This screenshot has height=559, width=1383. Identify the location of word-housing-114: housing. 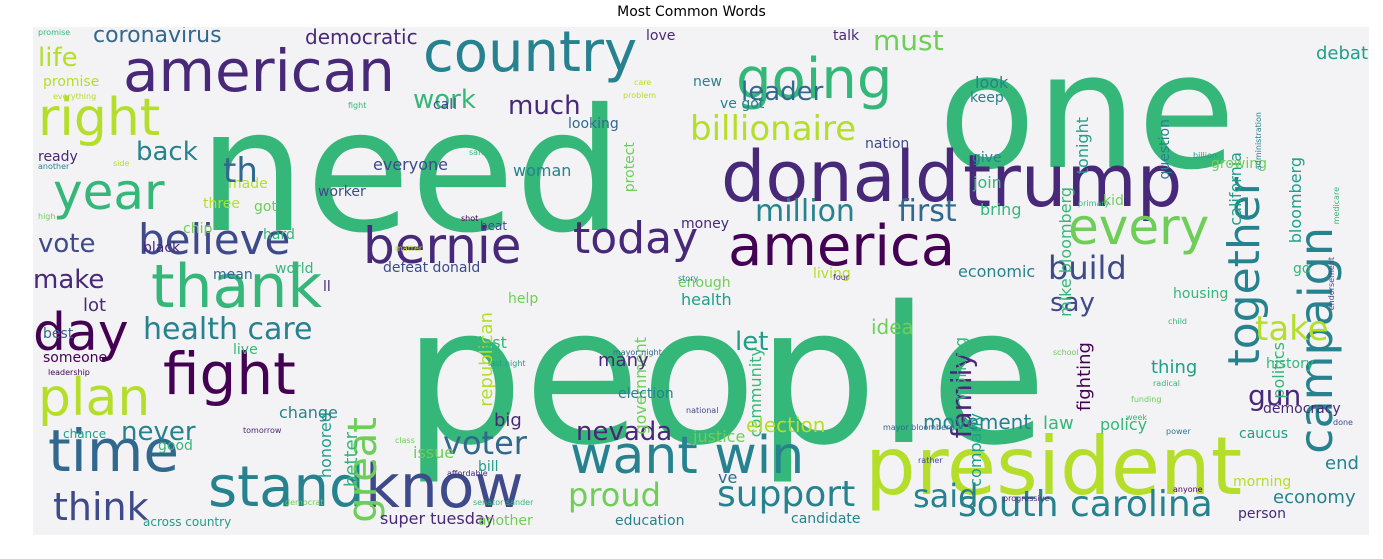
(1201, 294).